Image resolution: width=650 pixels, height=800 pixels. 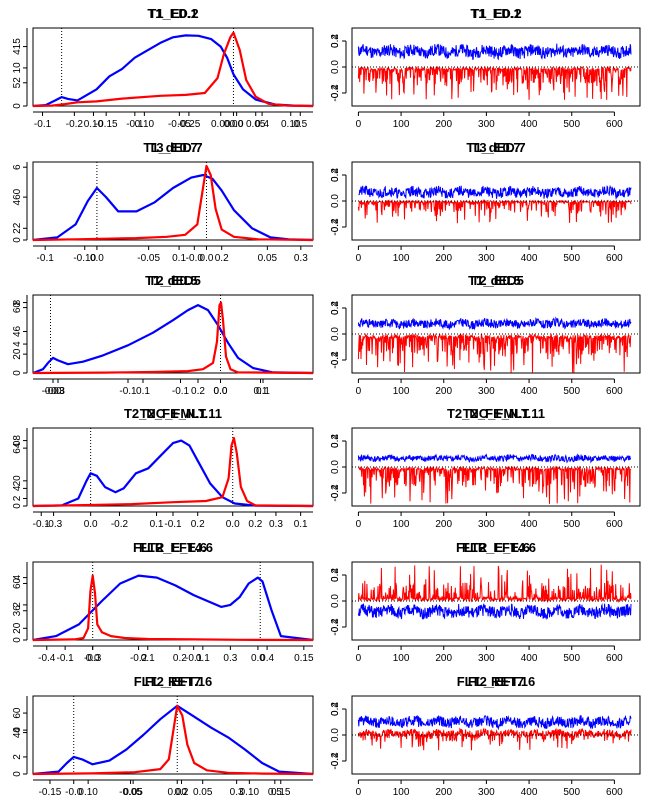 What do you see at coordinates (359, 391) in the screenshot?
I see `panel-6-x-tick-label: 0` at bounding box center [359, 391].